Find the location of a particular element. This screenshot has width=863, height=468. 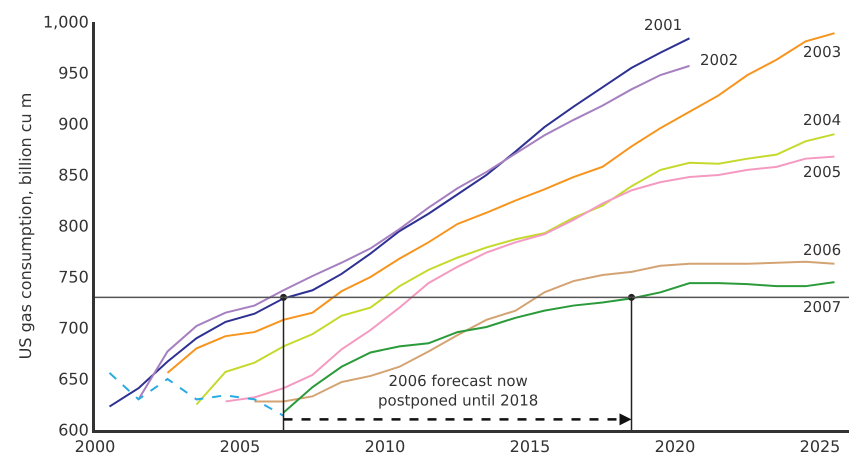

series-label: 2001 is located at coordinates (663, 25).